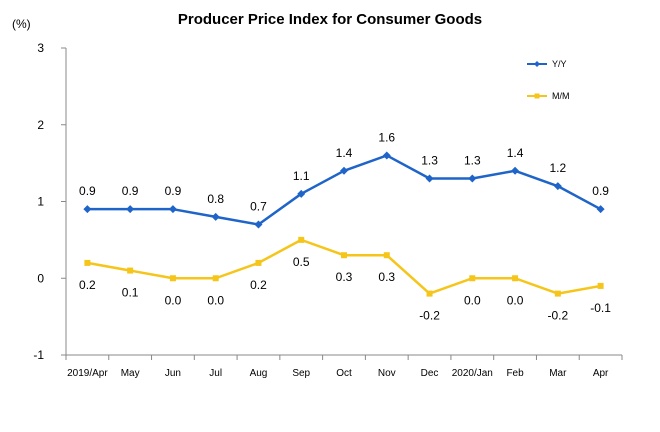 The height and width of the screenshot is (432, 660). Describe the element at coordinates (330, 19) in the screenshot. I see `chart-title: Producer Price Index for Consumer Goods` at that location.